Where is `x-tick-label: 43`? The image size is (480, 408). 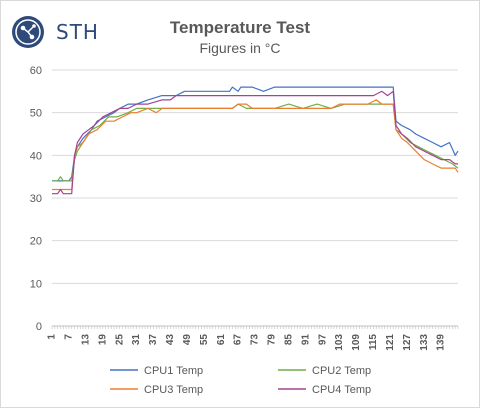 x-tick-label: 43 is located at coordinates (170, 340).